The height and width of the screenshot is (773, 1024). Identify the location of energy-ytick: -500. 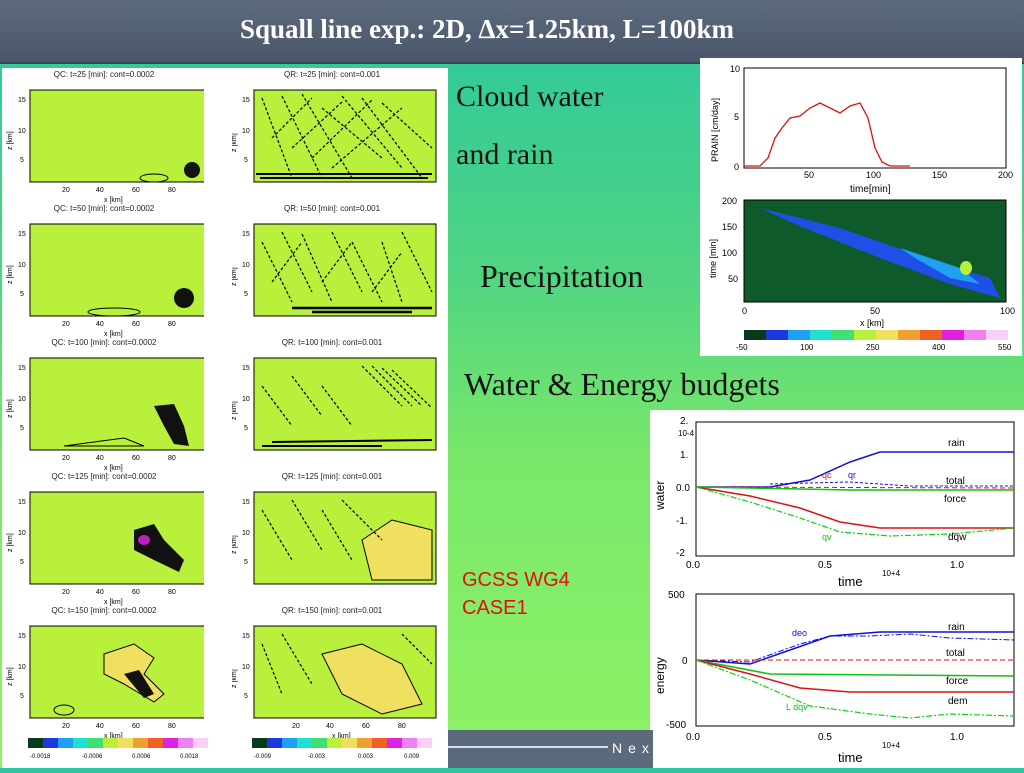
(676, 725).